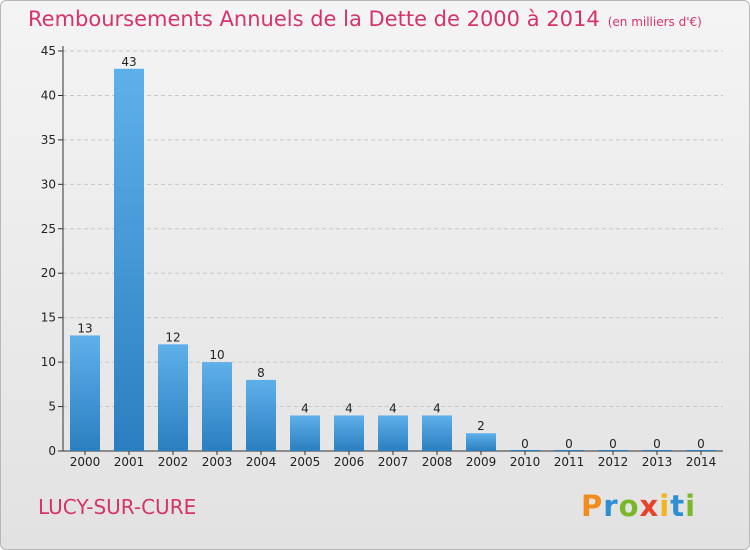 The height and width of the screenshot is (550, 750). Describe the element at coordinates (569, 462) in the screenshot. I see `x-tick-label: 2011` at that location.